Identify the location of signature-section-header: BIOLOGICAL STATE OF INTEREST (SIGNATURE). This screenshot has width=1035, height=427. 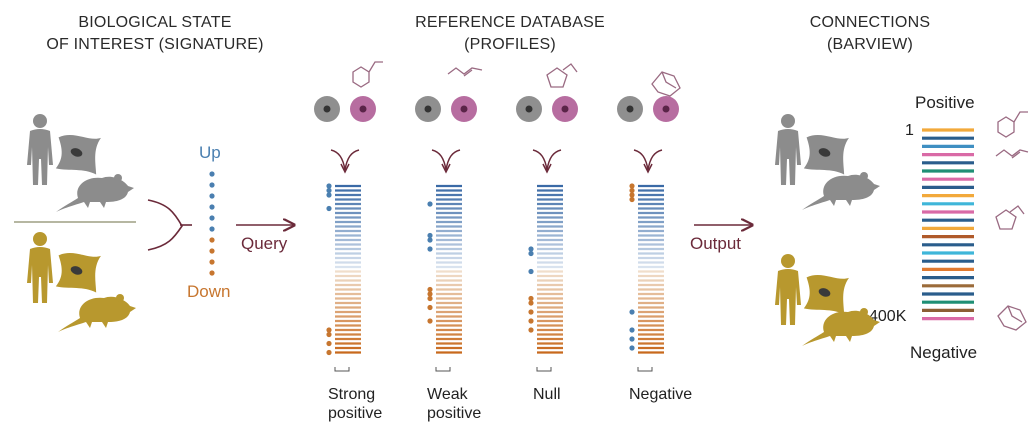
(155, 34).